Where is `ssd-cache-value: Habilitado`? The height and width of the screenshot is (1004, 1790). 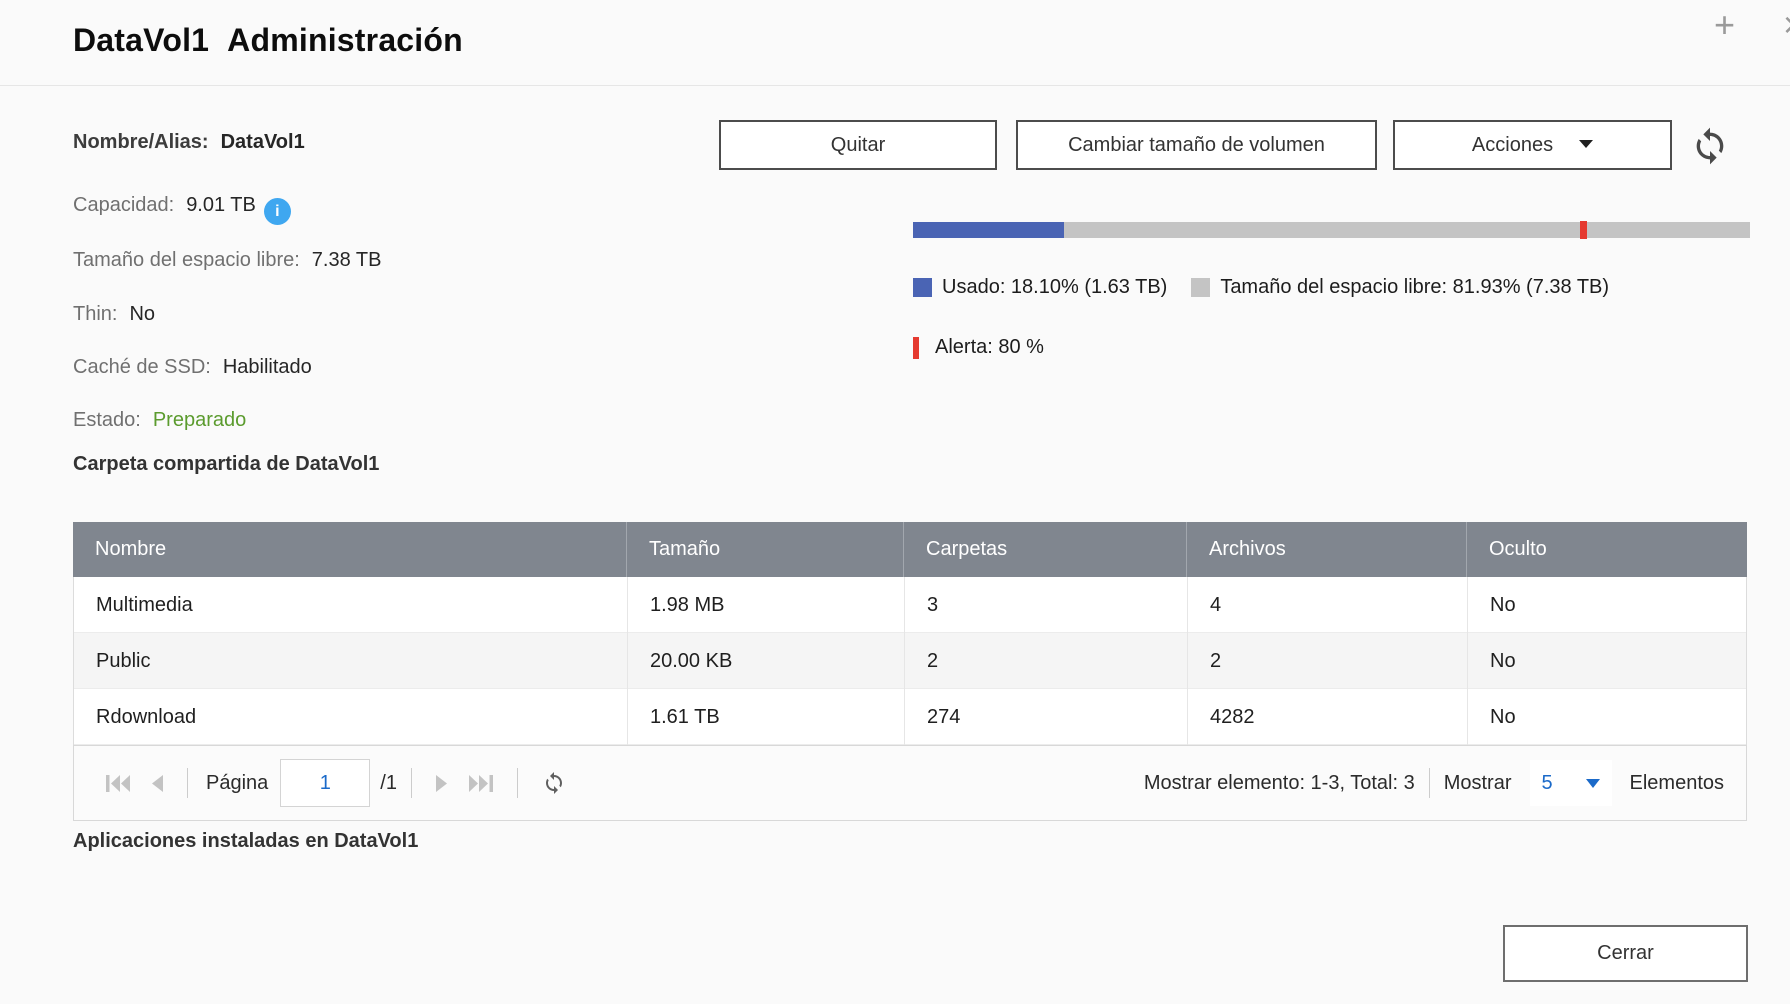 ssd-cache-value: Habilitado is located at coordinates (267, 367).